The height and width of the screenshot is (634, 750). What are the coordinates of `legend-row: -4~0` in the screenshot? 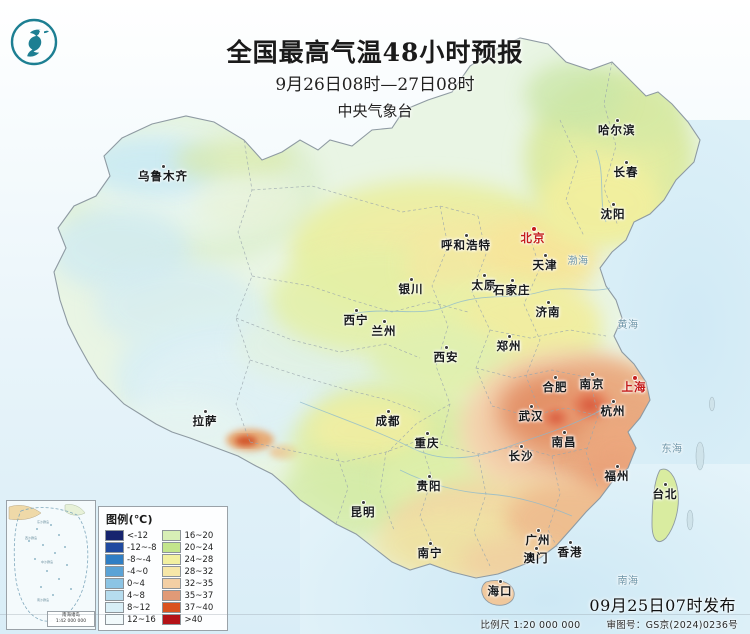 It's located at (130, 571).